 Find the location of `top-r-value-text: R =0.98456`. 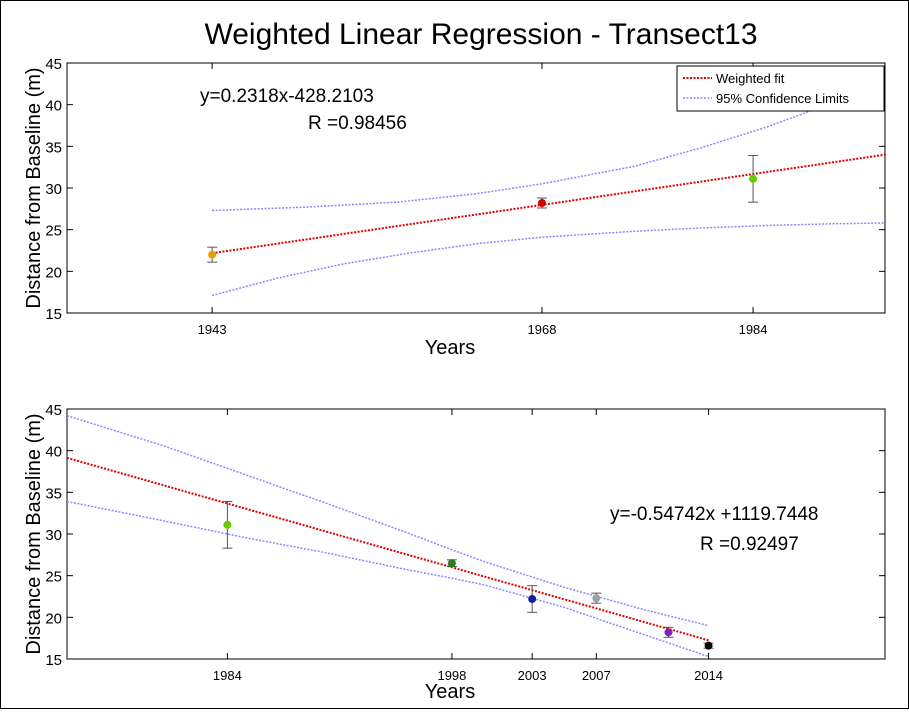

top-r-value-text: R =0.98456 is located at coordinates (357, 123).